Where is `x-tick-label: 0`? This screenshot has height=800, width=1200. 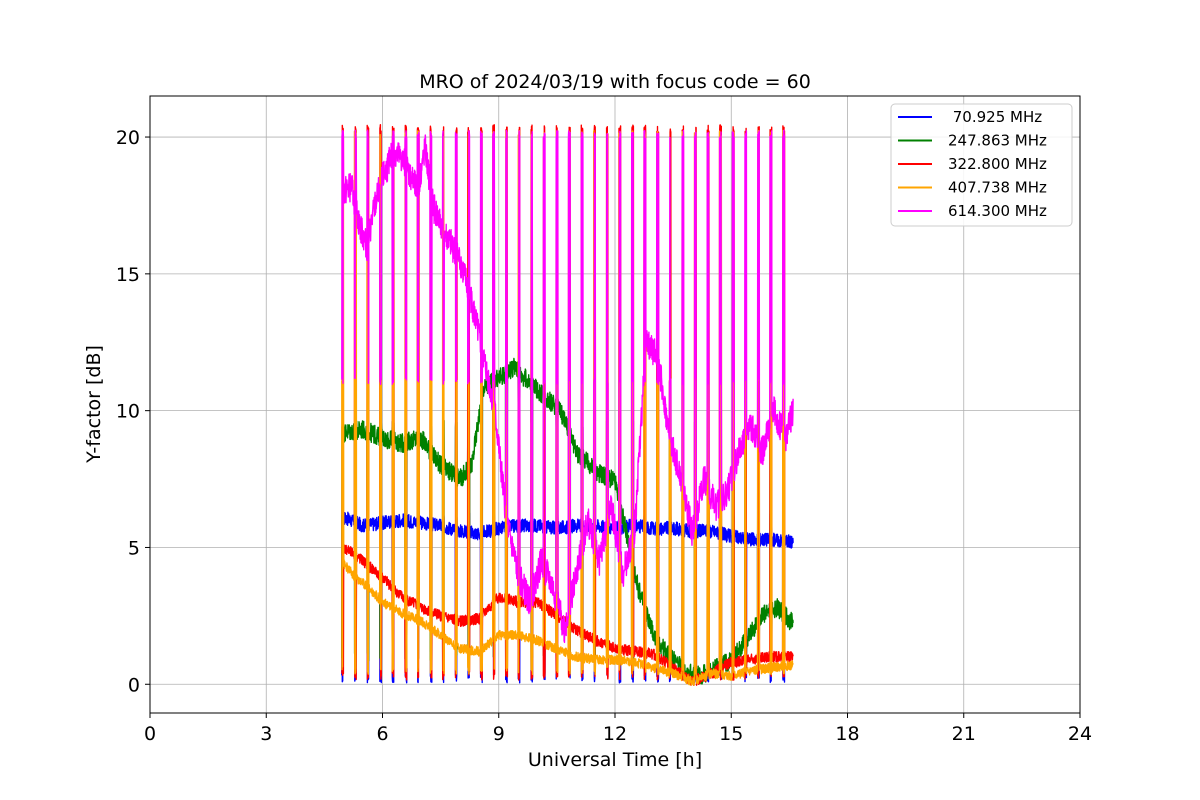 x-tick-label: 0 is located at coordinates (150, 734).